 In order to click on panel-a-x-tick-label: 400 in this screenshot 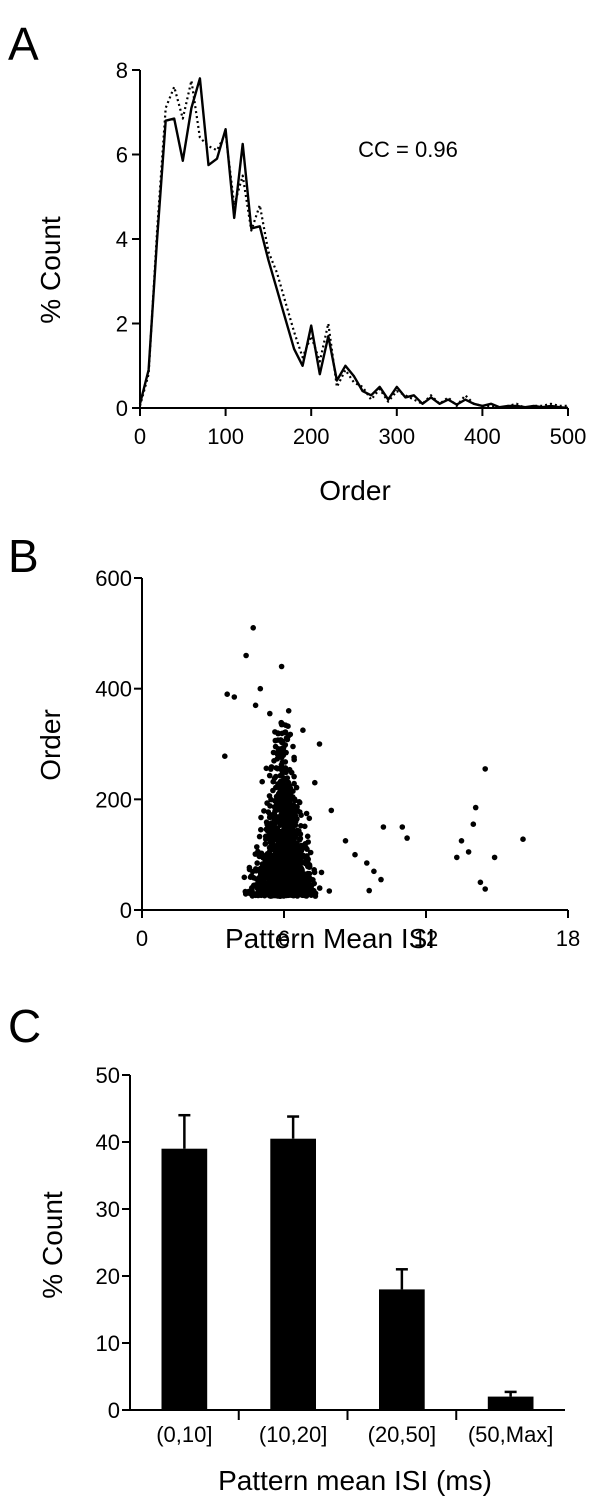, I will do `click(482, 436)`.